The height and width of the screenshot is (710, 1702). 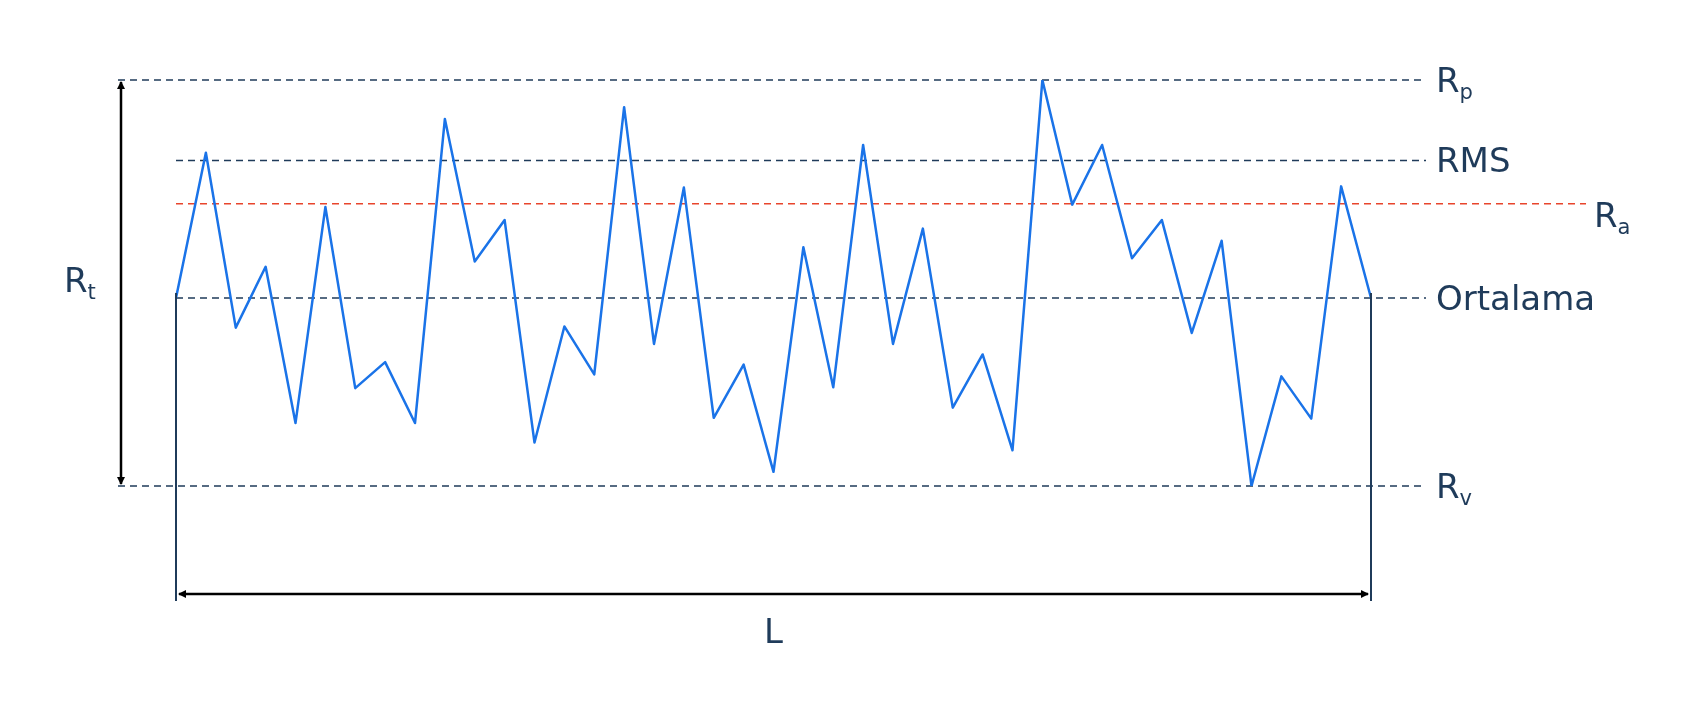 I want to click on ref-line-label: RMS, so click(x=1473, y=160).